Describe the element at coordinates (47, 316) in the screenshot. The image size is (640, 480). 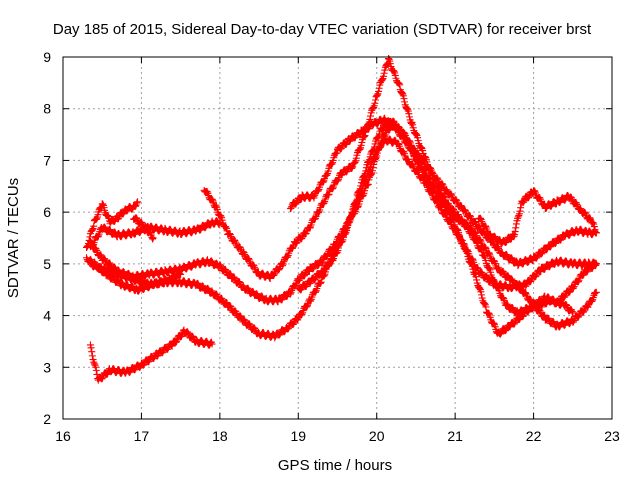
I see `y-tick-label: 4` at that location.